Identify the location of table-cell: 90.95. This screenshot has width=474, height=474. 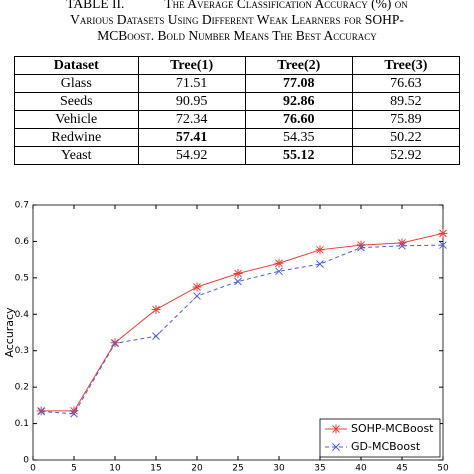
(191, 101).